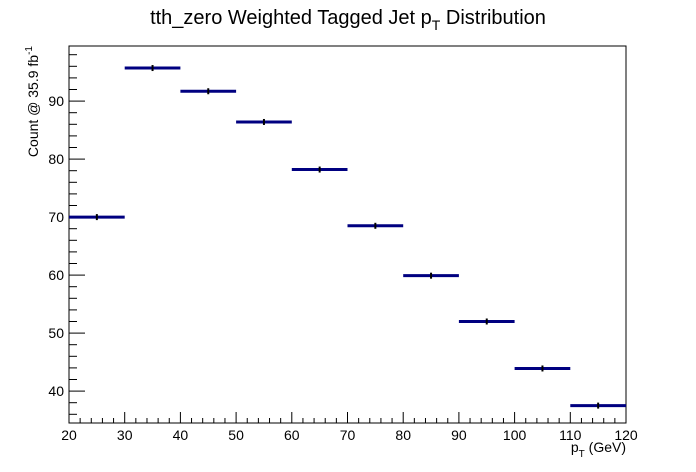 This screenshot has width=696, height=472. What do you see at coordinates (515, 435) in the screenshot?
I see `x-tick-label: 100` at bounding box center [515, 435].